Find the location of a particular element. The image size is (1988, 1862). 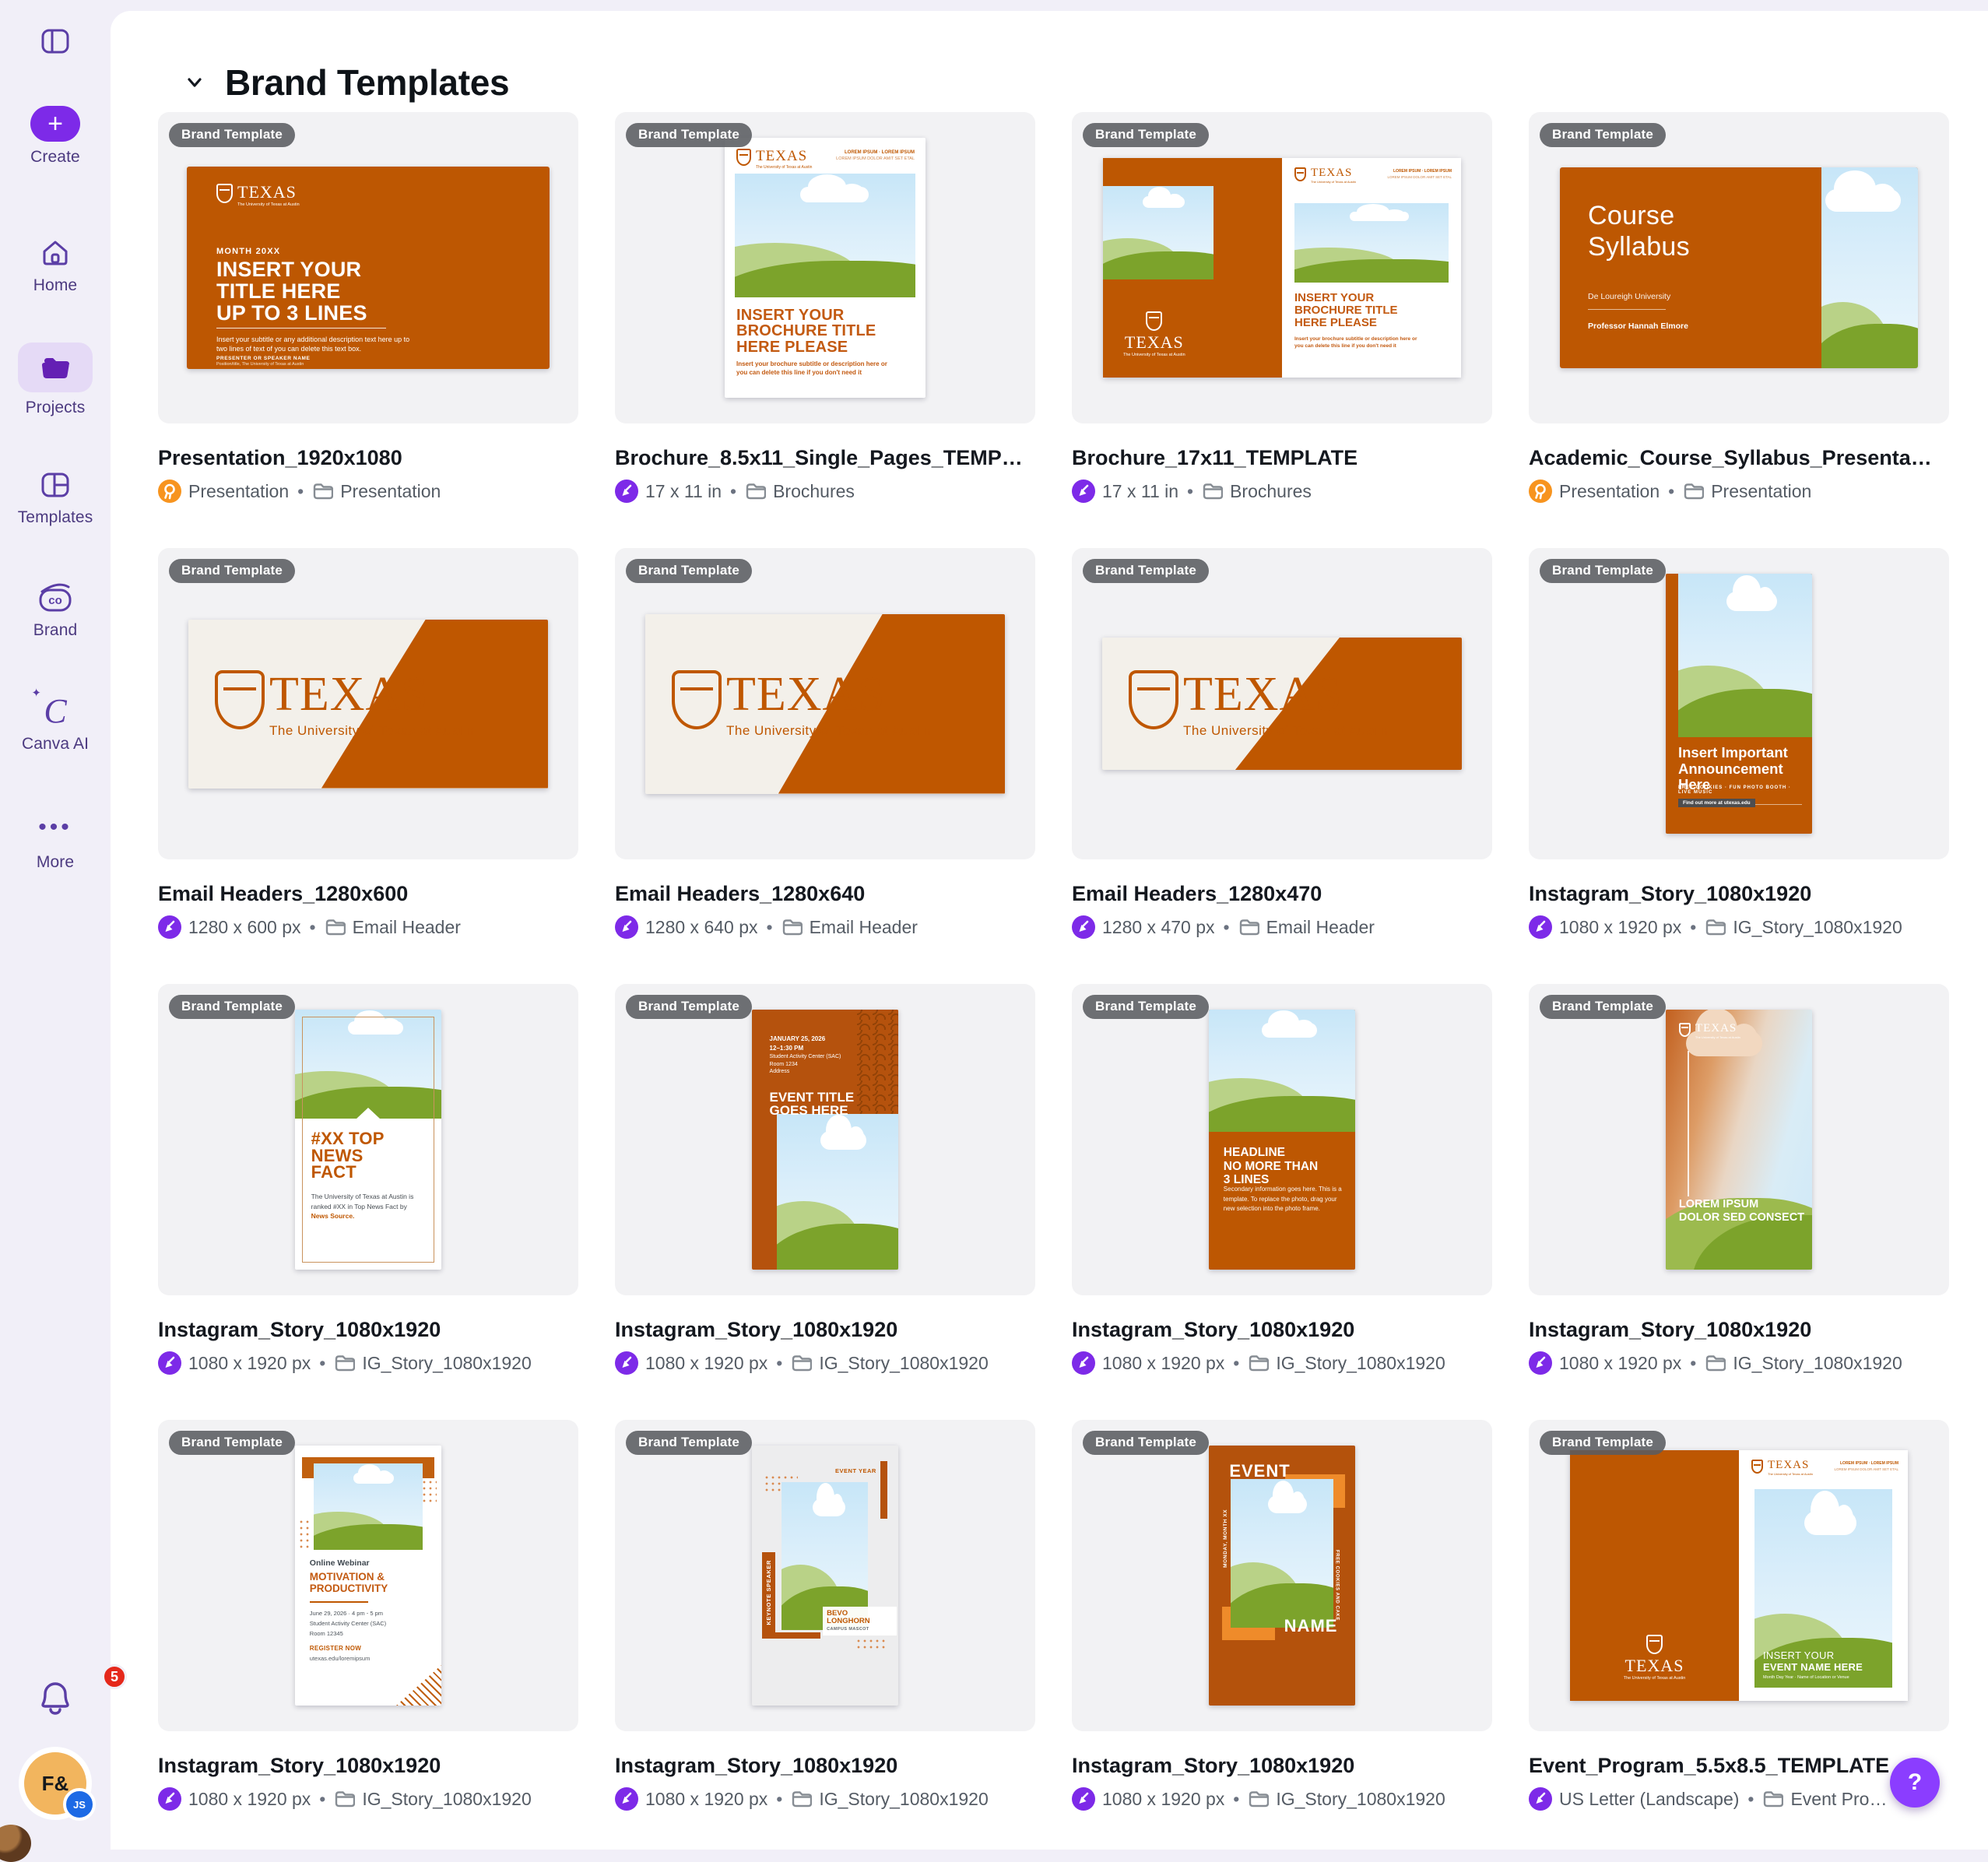

sidebar-item-projects: Projects is located at coordinates (56, 380).